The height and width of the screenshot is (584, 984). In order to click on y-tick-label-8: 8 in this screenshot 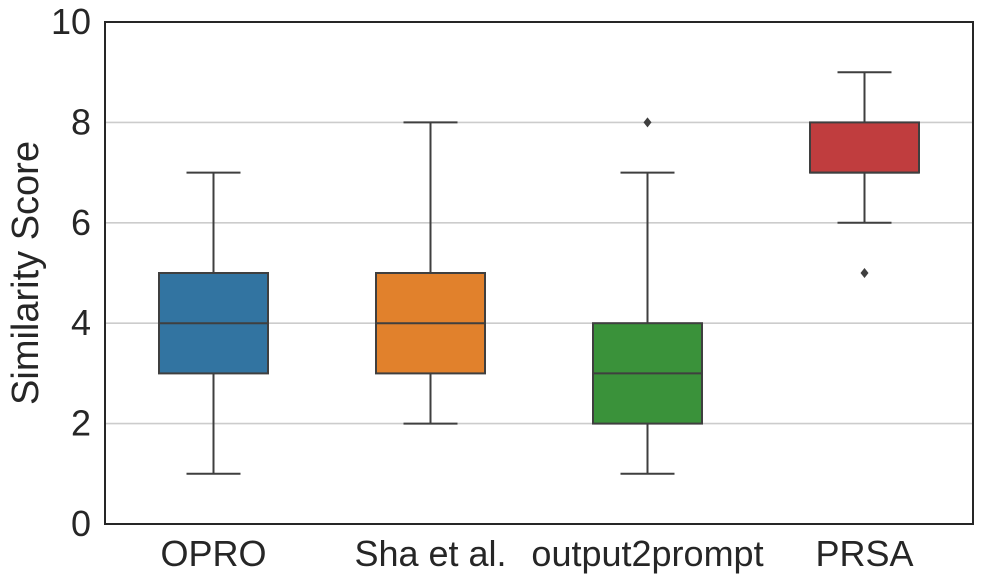, I will do `click(81, 121)`.